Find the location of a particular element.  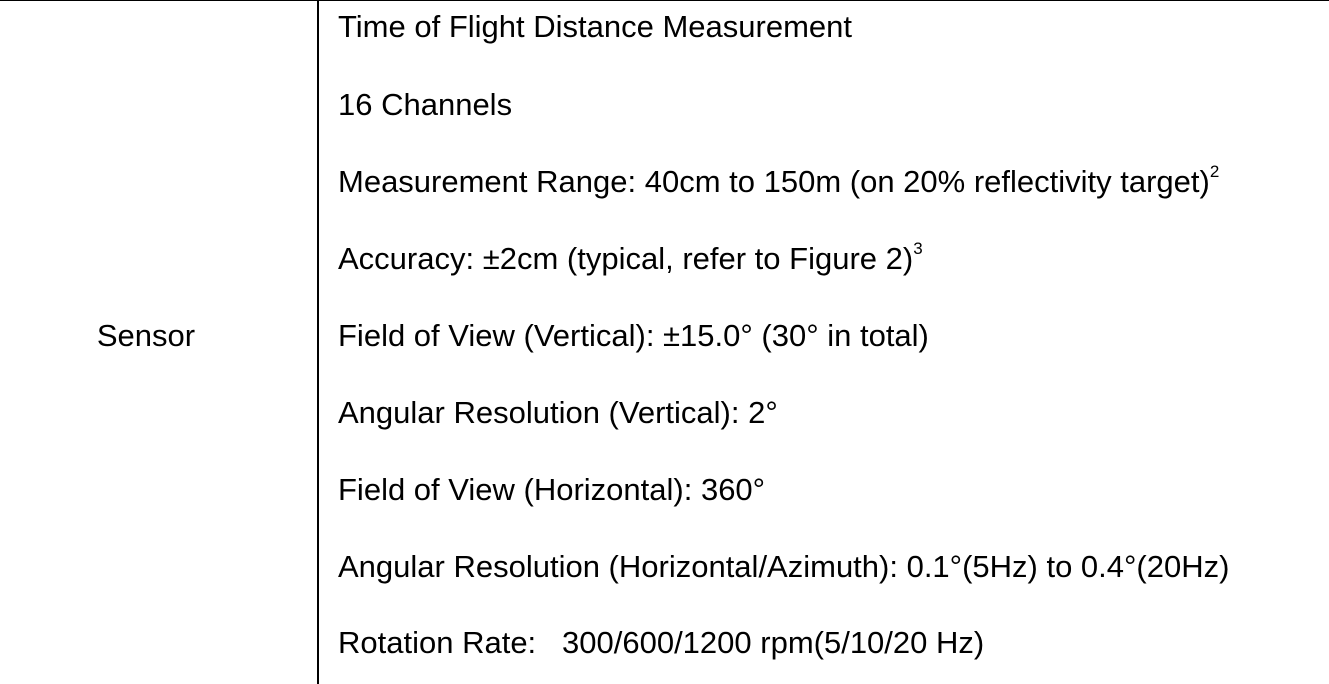

spec-line-tof: Time of Flight Distance Measurement is located at coordinates (595, 26).